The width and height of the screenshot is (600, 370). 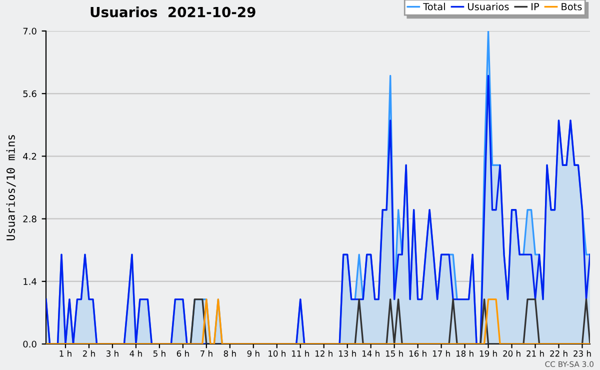 What do you see at coordinates (253, 353) in the screenshot?
I see `x-tick-label: 9 h` at bounding box center [253, 353].